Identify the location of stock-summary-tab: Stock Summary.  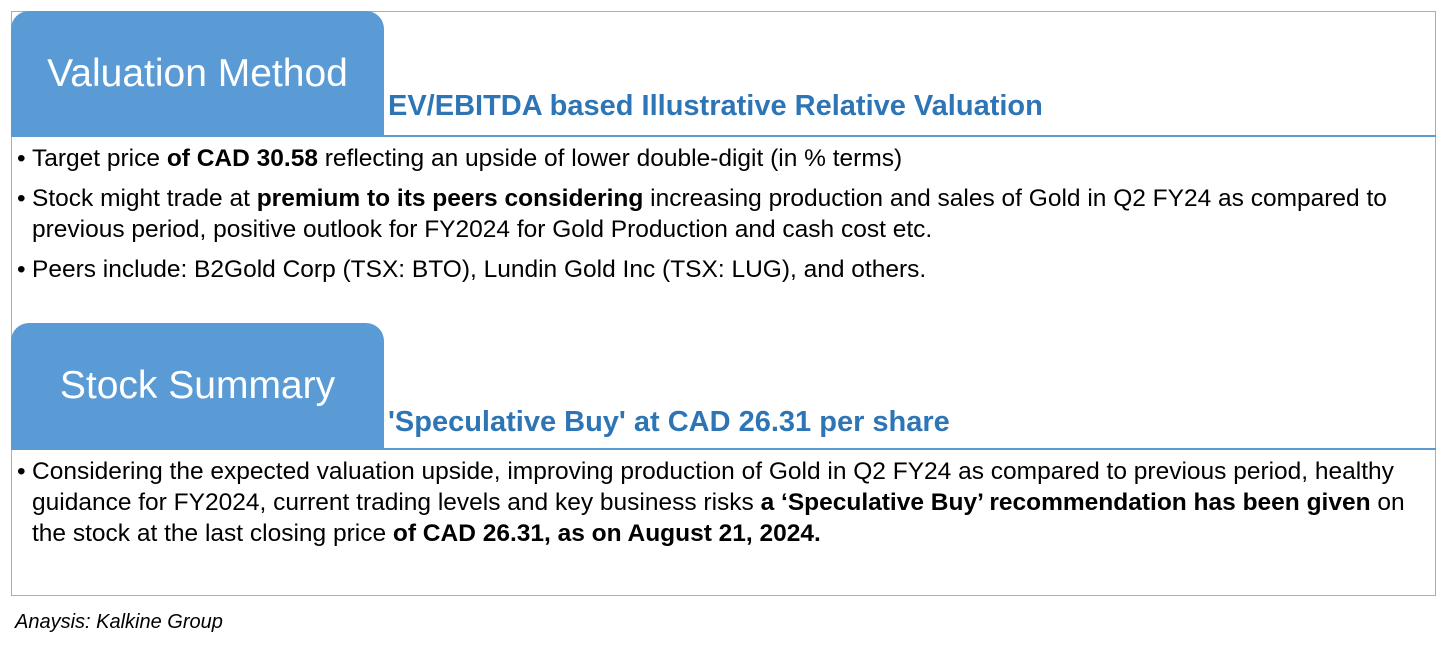
(197, 385).